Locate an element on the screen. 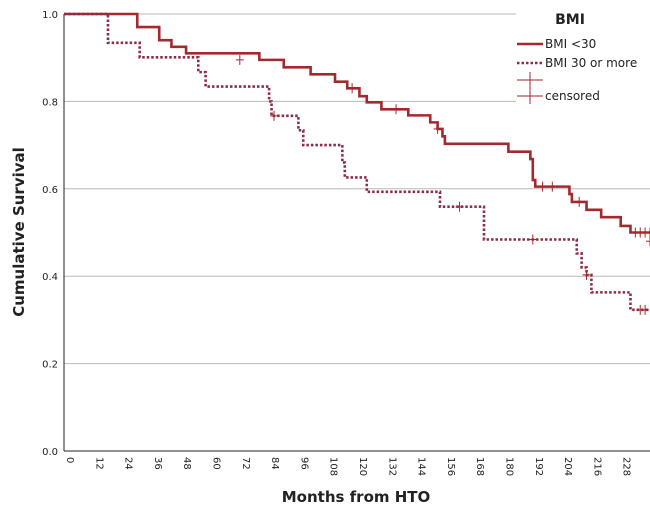 The width and height of the screenshot is (650, 511). legend-label: BMI <30 is located at coordinates (570, 44).